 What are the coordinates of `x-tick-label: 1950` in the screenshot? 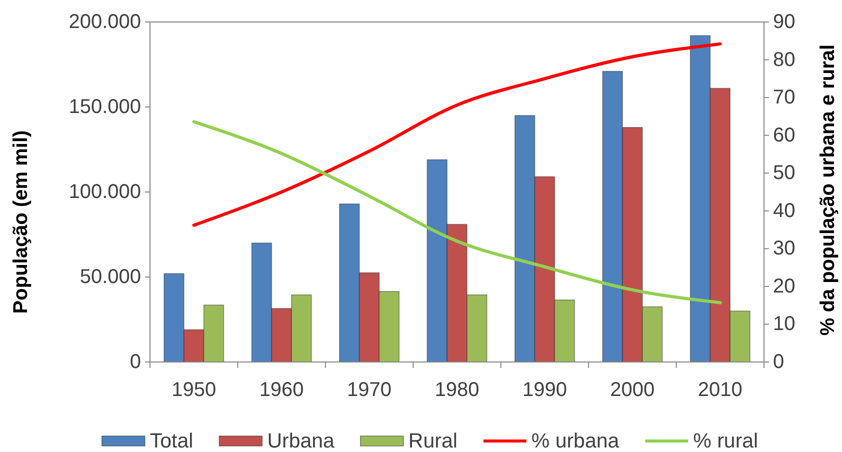 It's located at (194, 390).